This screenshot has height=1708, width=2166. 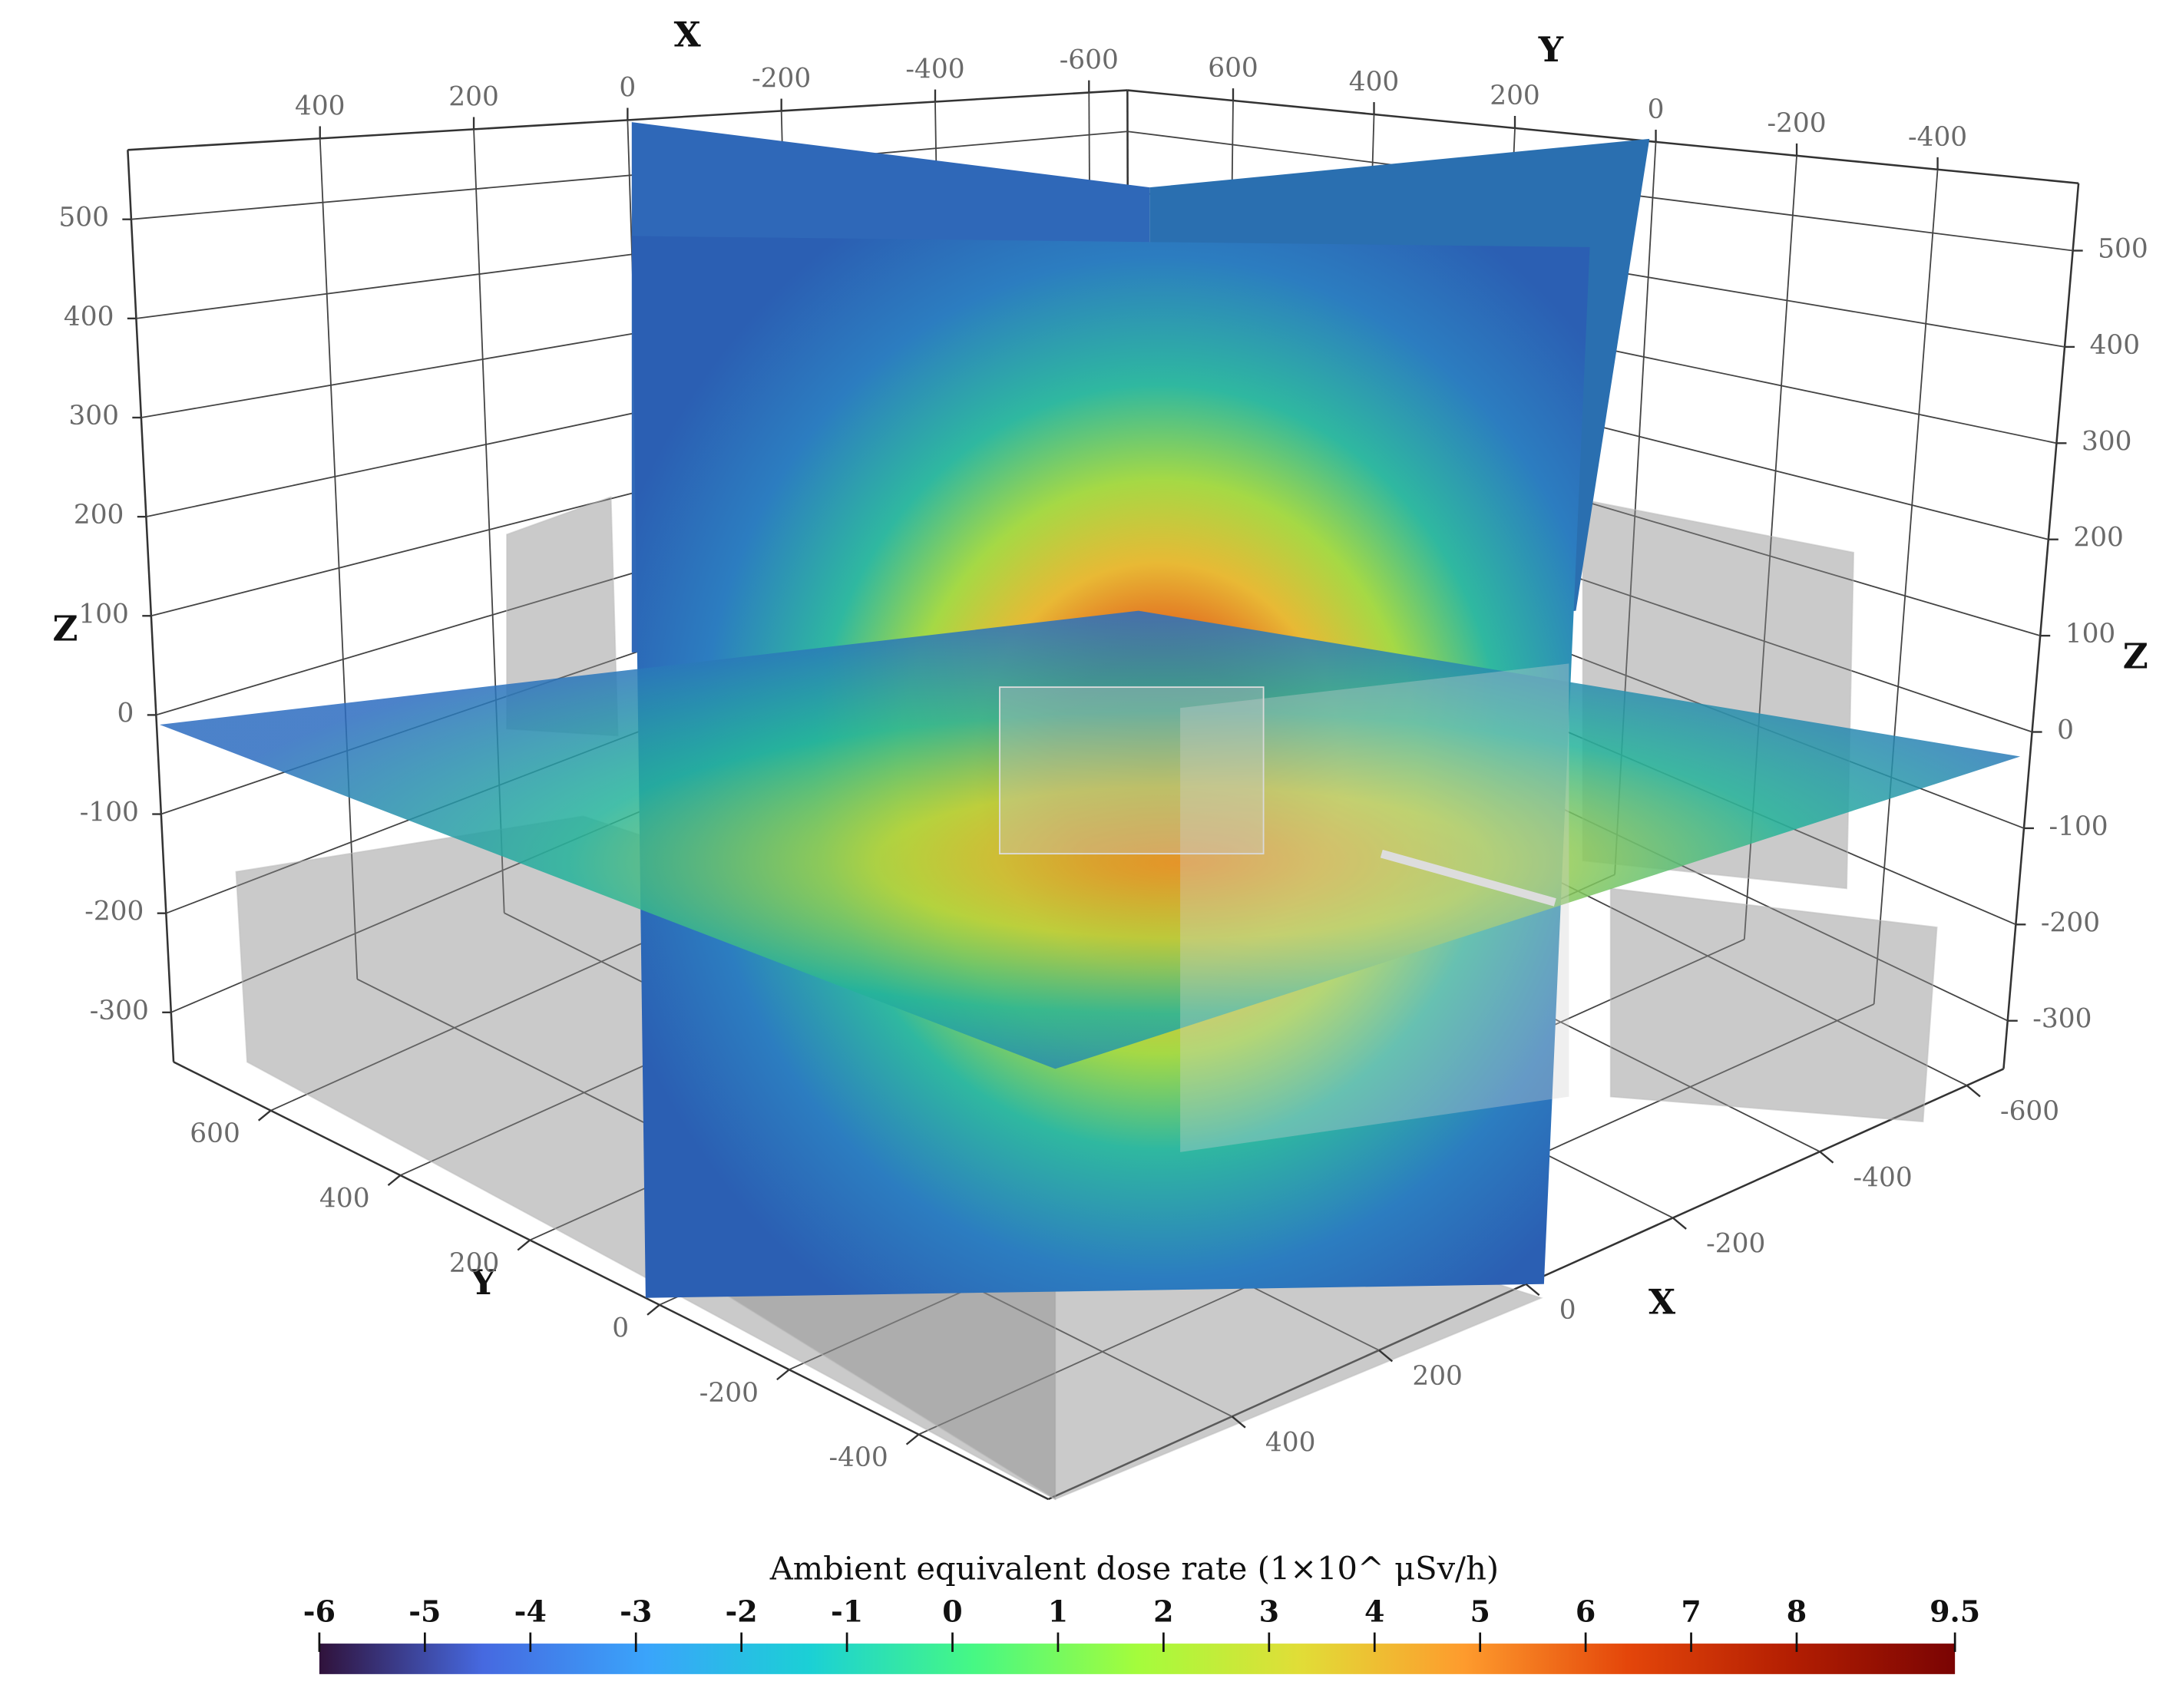 What do you see at coordinates (742, 1611) in the screenshot?
I see `colorbar-tick-label: -2` at bounding box center [742, 1611].